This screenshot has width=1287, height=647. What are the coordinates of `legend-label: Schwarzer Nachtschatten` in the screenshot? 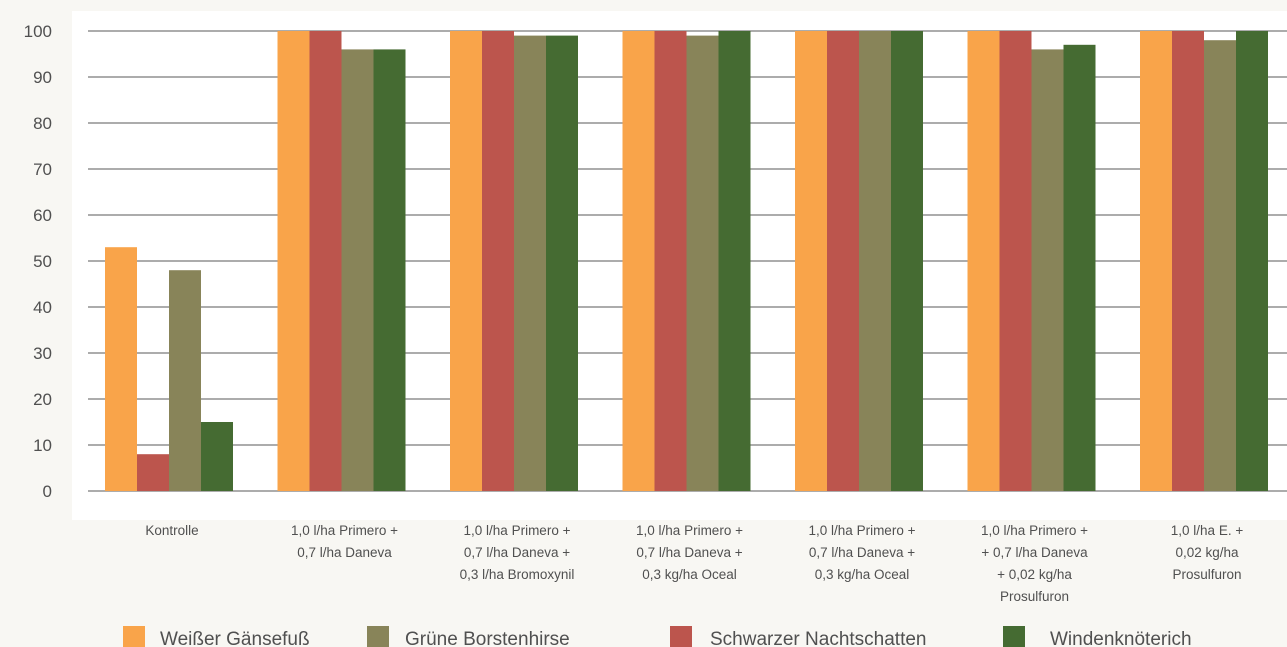 It's located at (818, 638).